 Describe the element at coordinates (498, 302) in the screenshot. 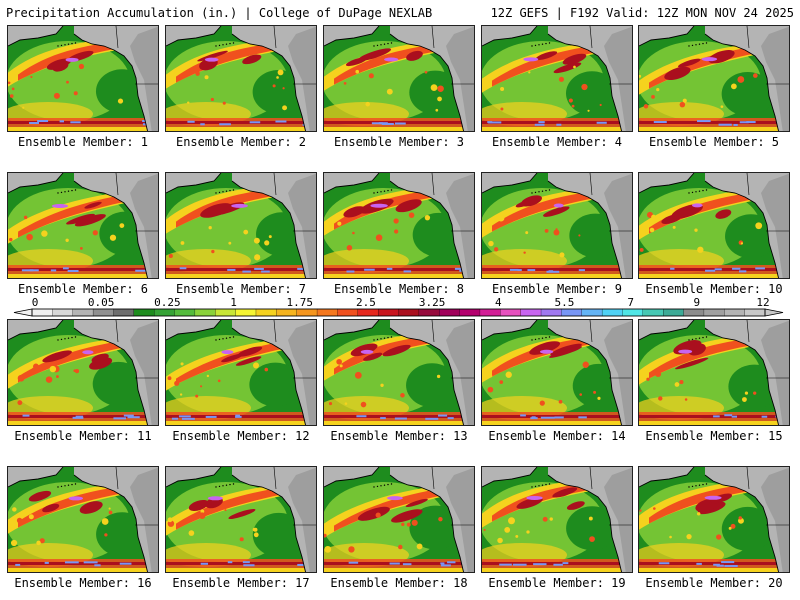

I see `colorbar-tick-label: 4` at that location.